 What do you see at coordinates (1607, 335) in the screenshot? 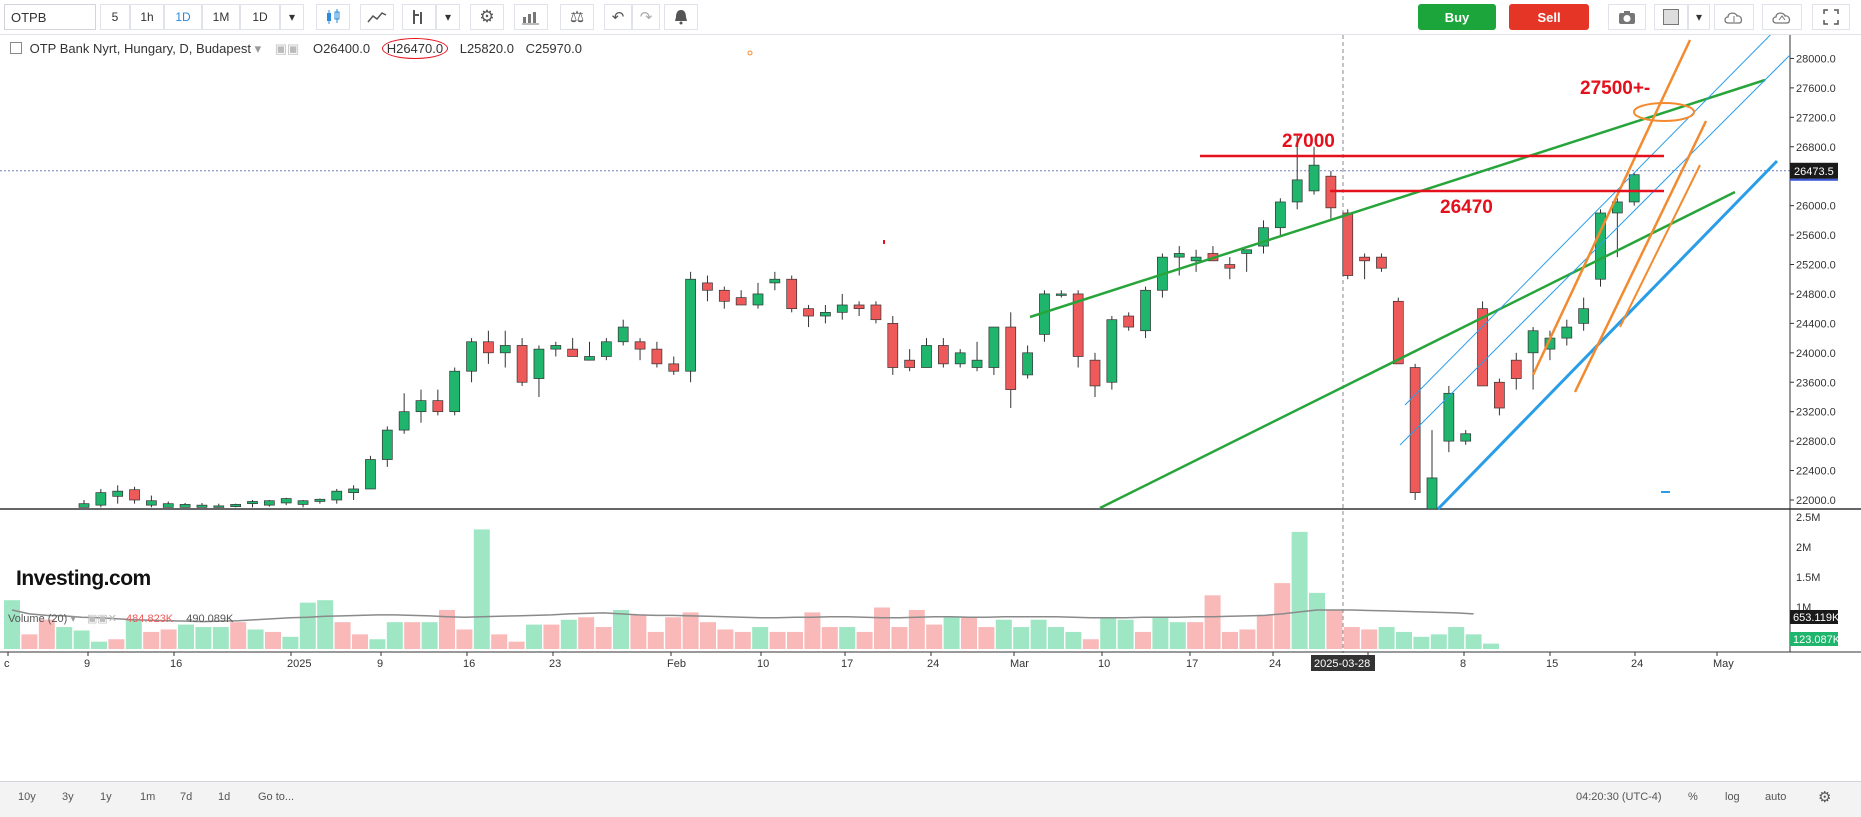
I see `blue-support-line` at bounding box center [1607, 335].